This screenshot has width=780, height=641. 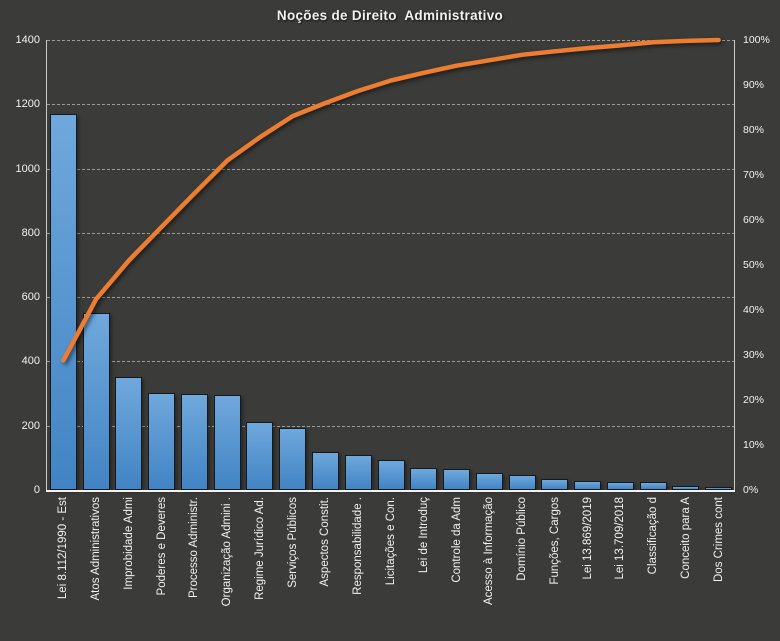 What do you see at coordinates (27, 168) in the screenshot?
I see `left-axis-tick-1000: 1000` at bounding box center [27, 168].